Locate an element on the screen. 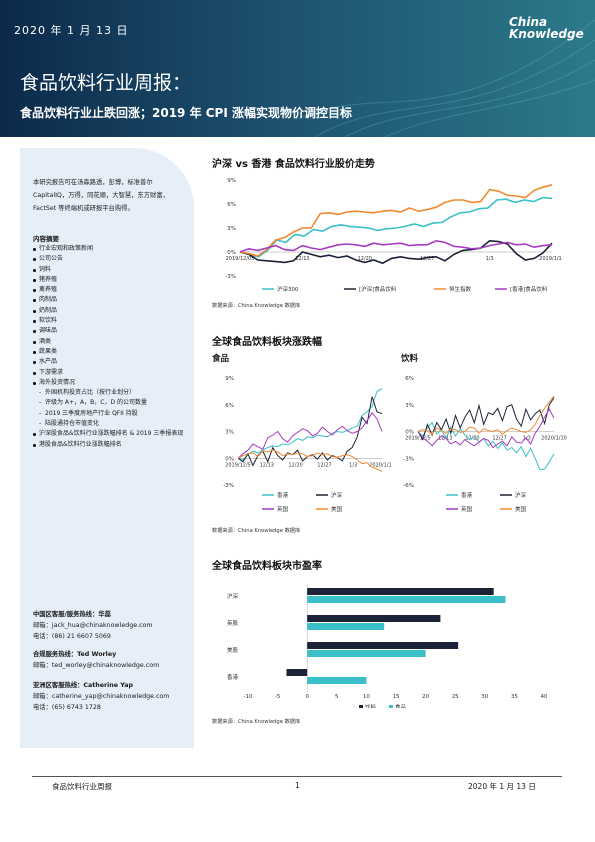 The height and width of the screenshot is (842, 595). toc-item: 软饮料 is located at coordinates (112, 321).